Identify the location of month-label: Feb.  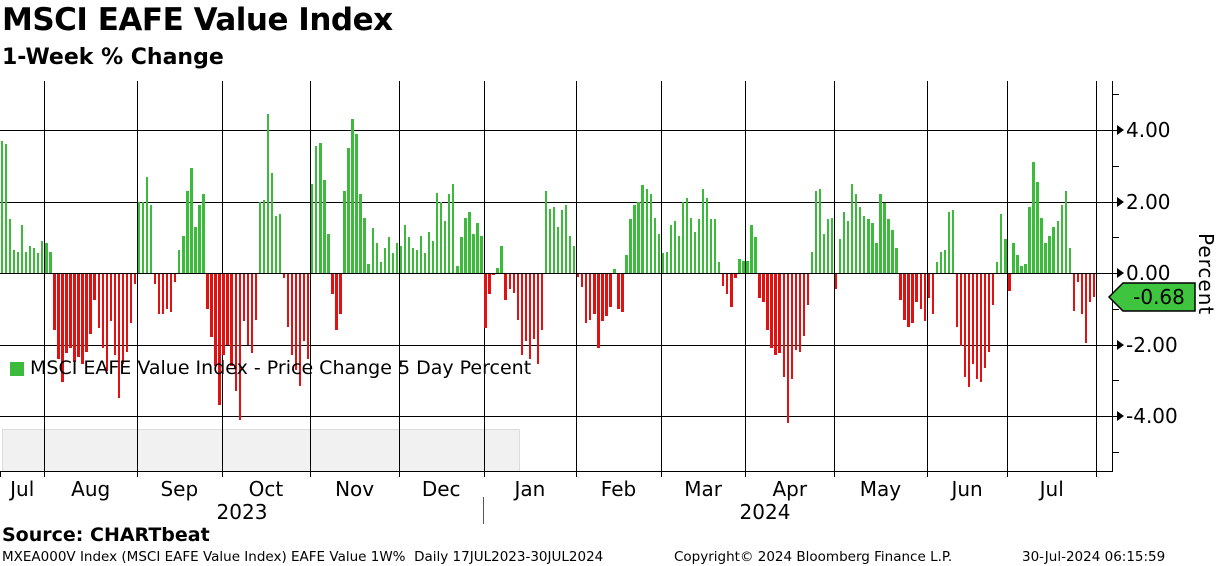
(618, 489).